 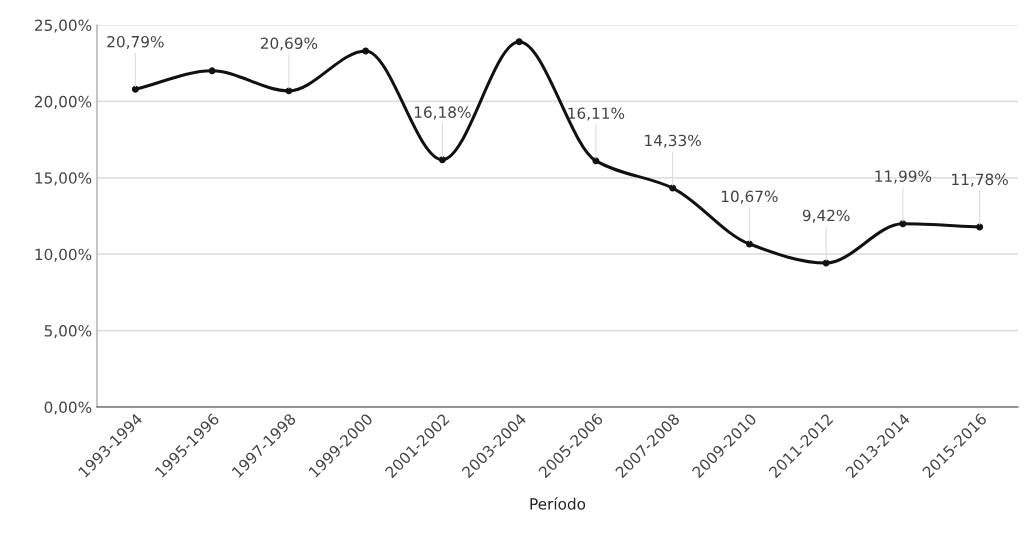 I want to click on data-label: 20,79%, so click(x=135, y=42).